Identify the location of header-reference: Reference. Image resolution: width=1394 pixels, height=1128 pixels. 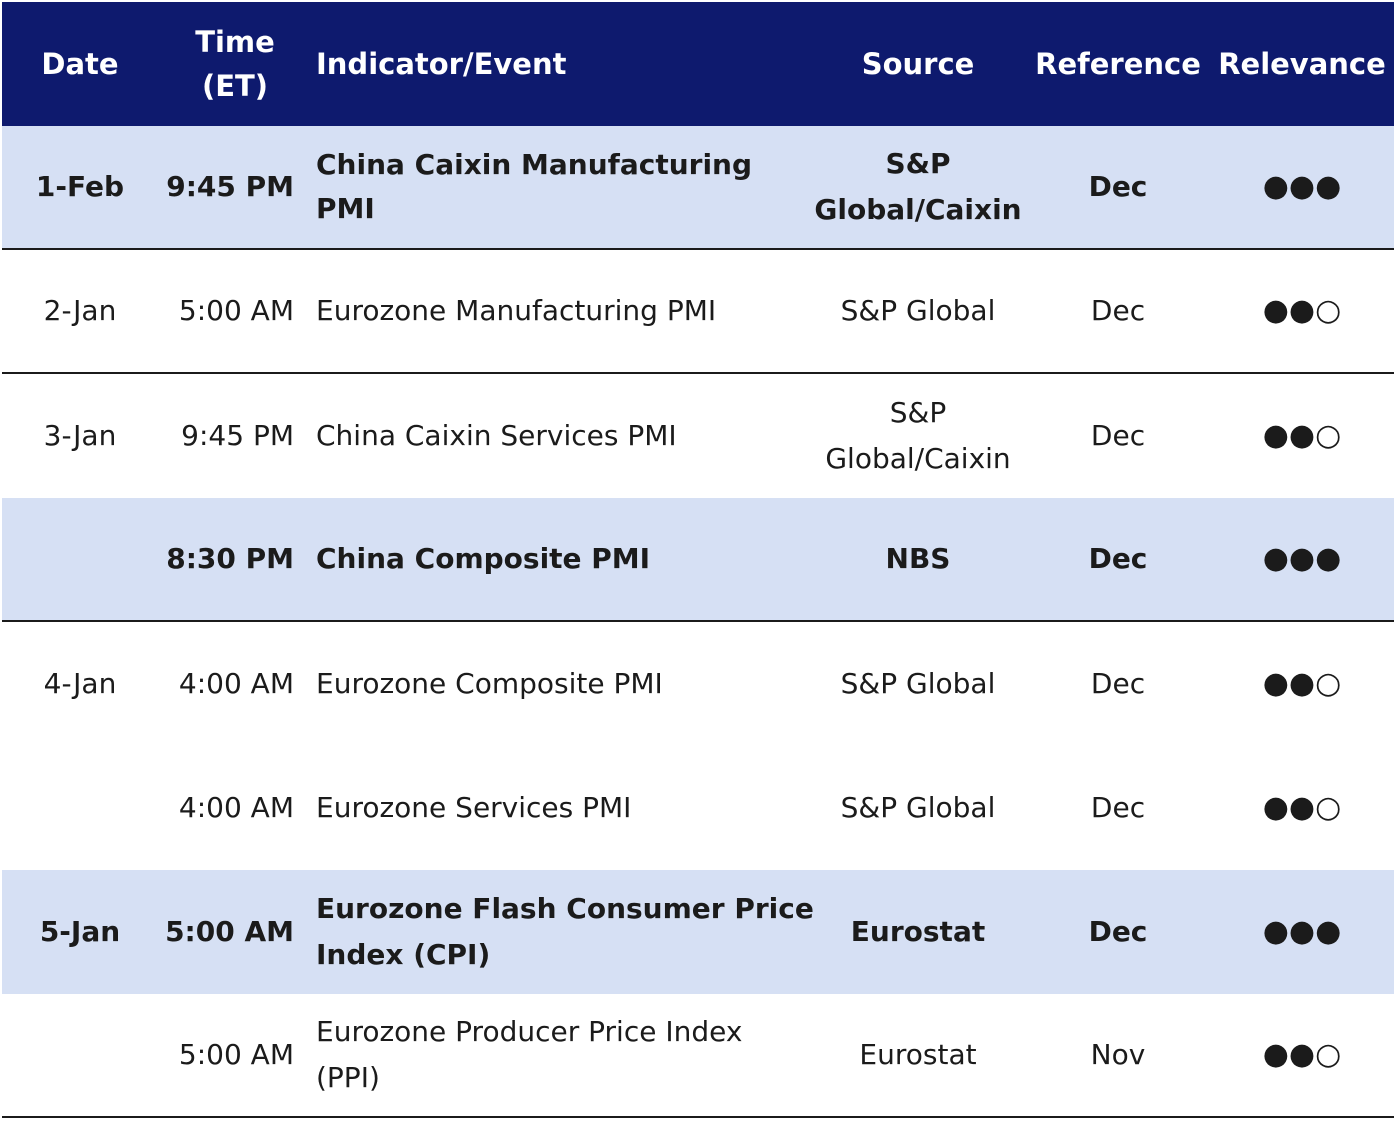
(1118, 64).